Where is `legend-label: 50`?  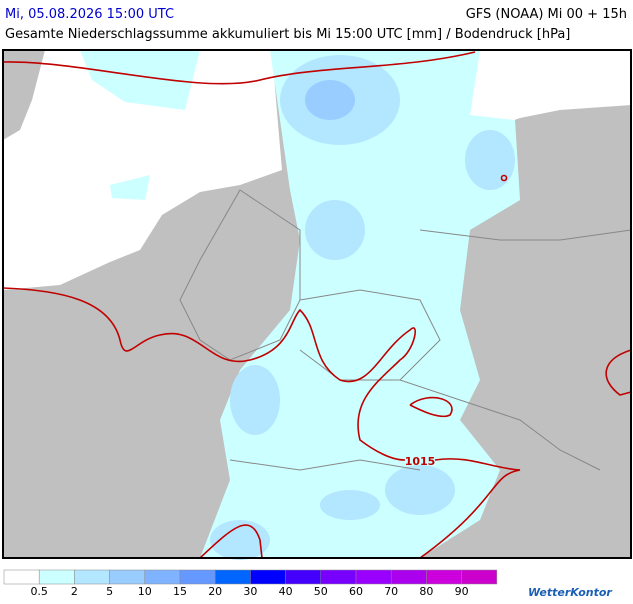
legend-label: 50 is located at coordinates (321, 591).